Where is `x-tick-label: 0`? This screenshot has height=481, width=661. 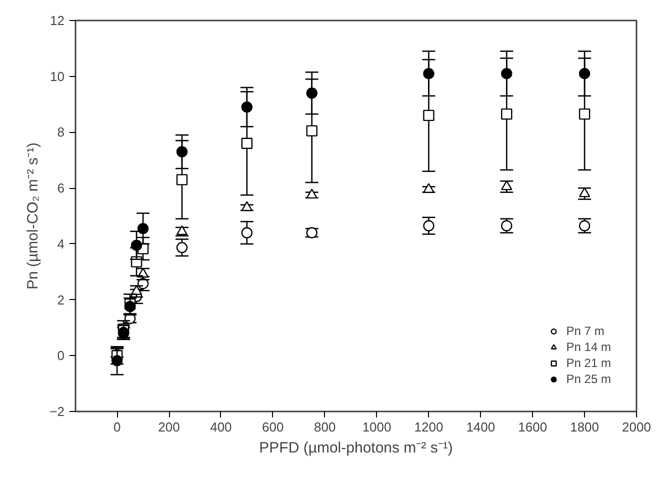 x-tick-label: 0 is located at coordinates (117, 427).